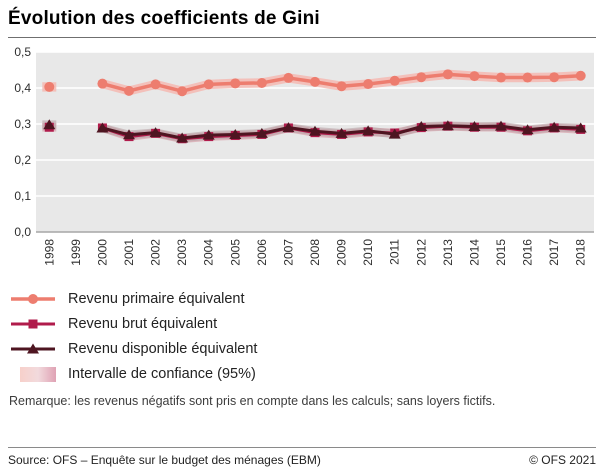  Describe the element at coordinates (302, 447) in the screenshot. I see `footer-divider` at that location.